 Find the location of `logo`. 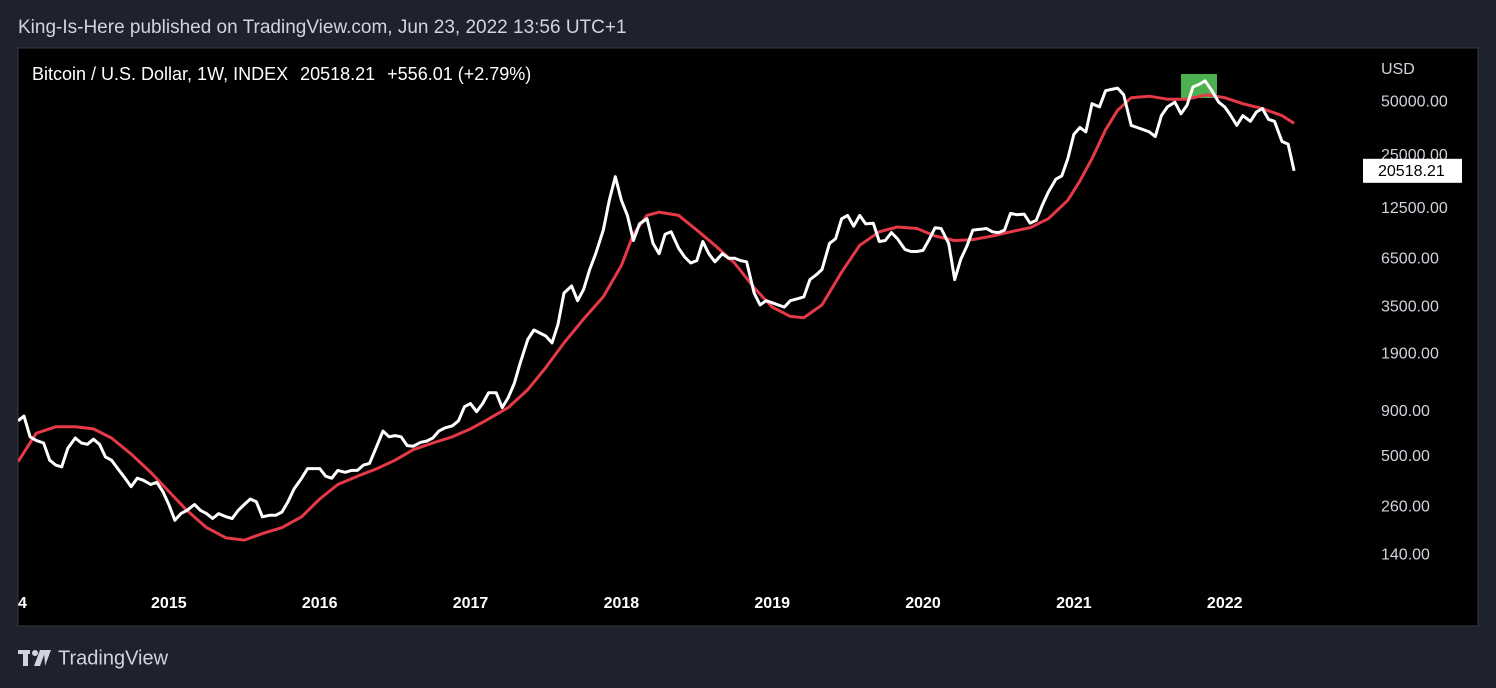

logo is located at coordinates (34, 658).